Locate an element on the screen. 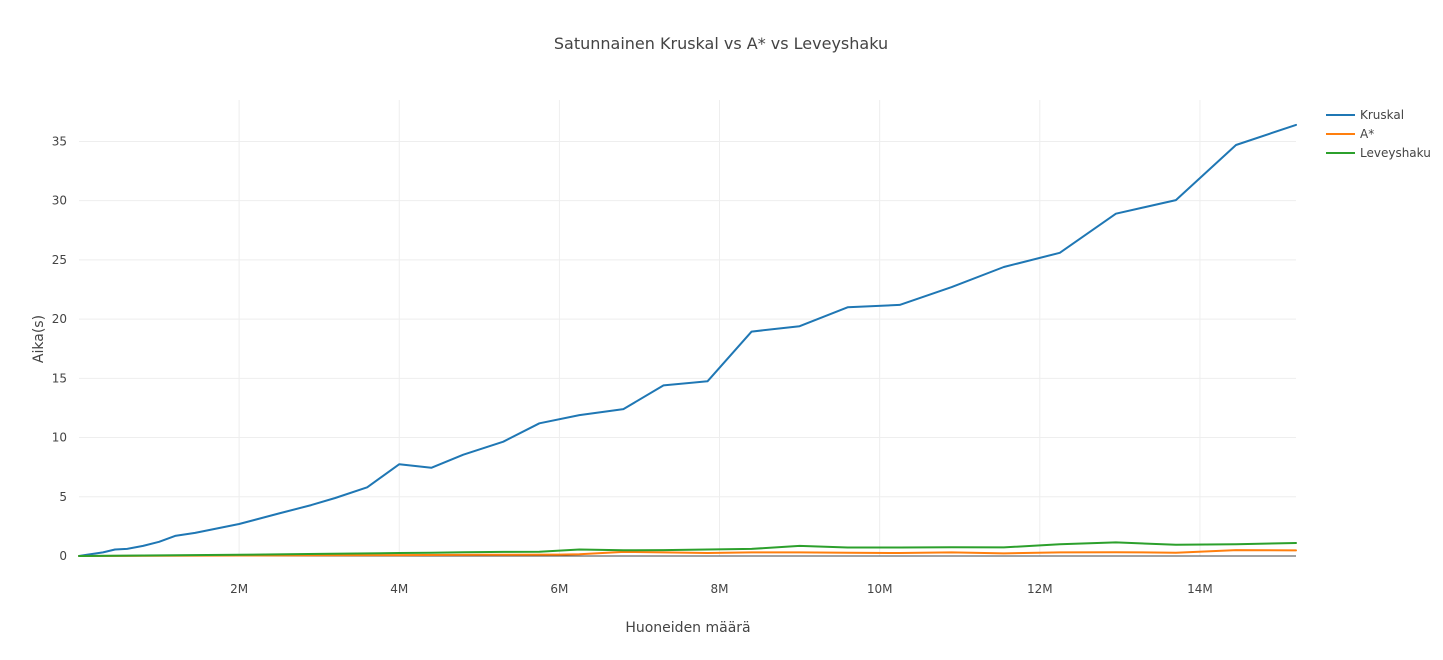 The image size is (1443, 660). x-tick-label: 12M is located at coordinates (1040, 589).